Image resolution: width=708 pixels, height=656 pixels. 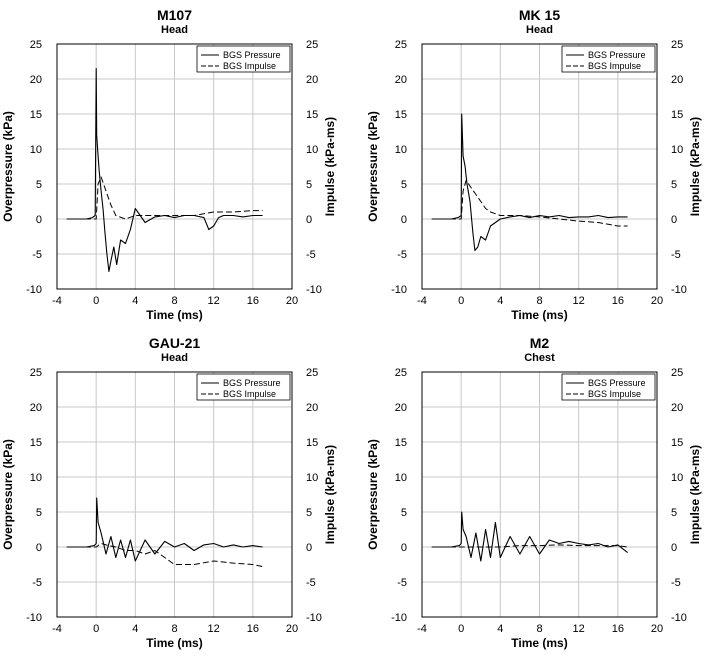 I want to click on y2-tick-label: 10, so click(x=677, y=478).